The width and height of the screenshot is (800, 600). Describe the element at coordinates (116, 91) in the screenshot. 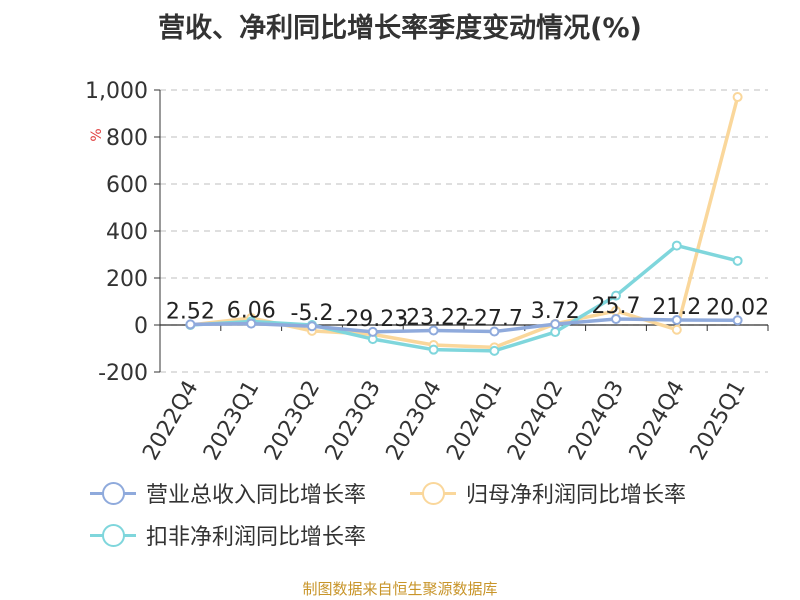

I see `y-tick-label: 1,000` at that location.